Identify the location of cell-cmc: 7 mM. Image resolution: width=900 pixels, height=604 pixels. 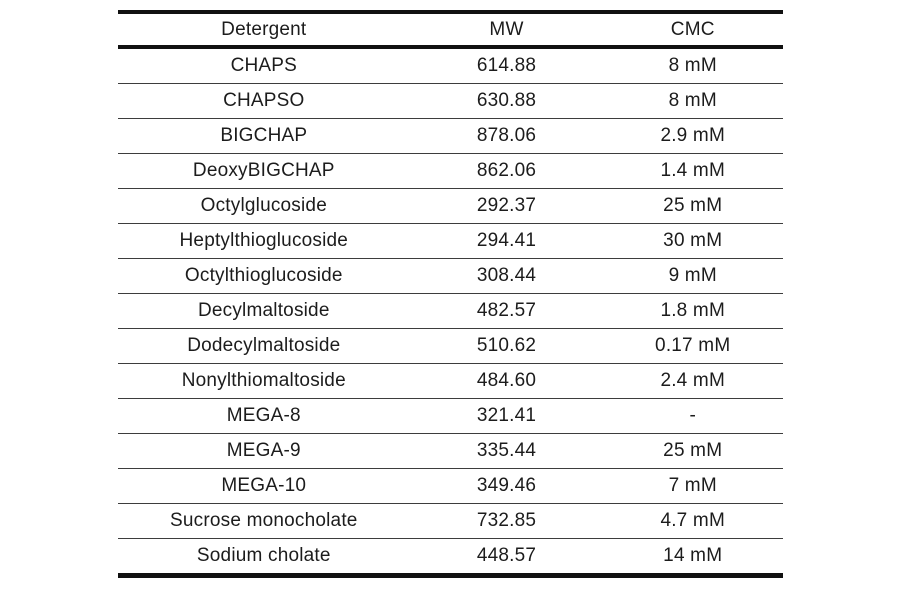
(692, 486).